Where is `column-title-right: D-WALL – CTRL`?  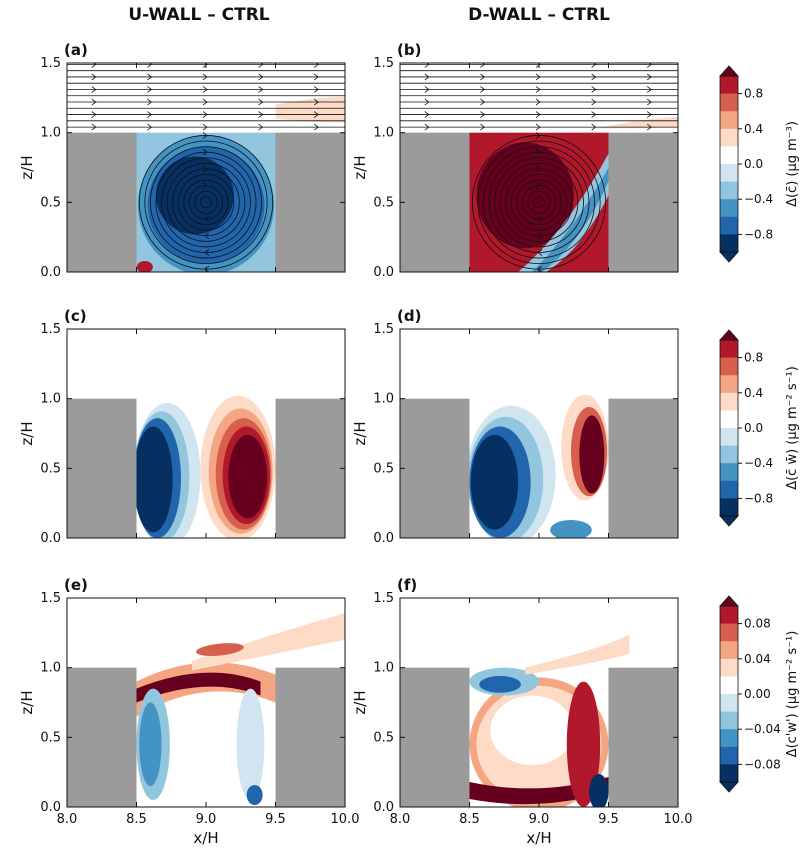 column-title-right: D-WALL – CTRL is located at coordinates (539, 15).